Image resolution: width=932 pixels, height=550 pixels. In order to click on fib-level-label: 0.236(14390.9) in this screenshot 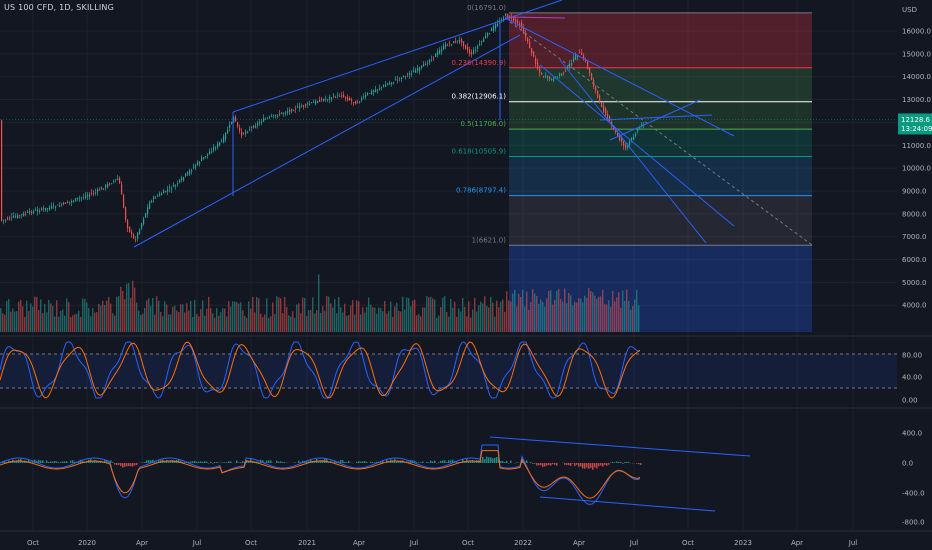, I will do `click(479, 63)`.